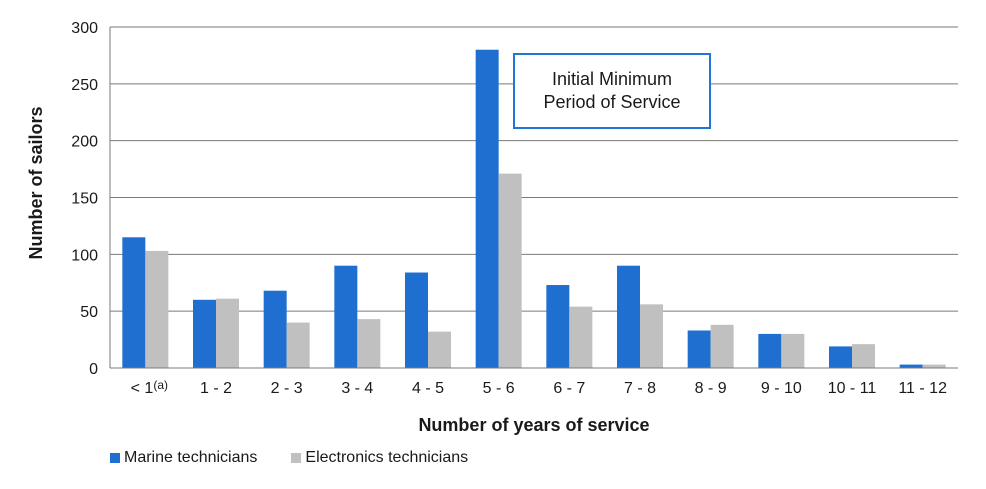 The height and width of the screenshot is (489, 986). What do you see at coordinates (84, 255) in the screenshot?
I see `y-tick-label: 100` at bounding box center [84, 255].